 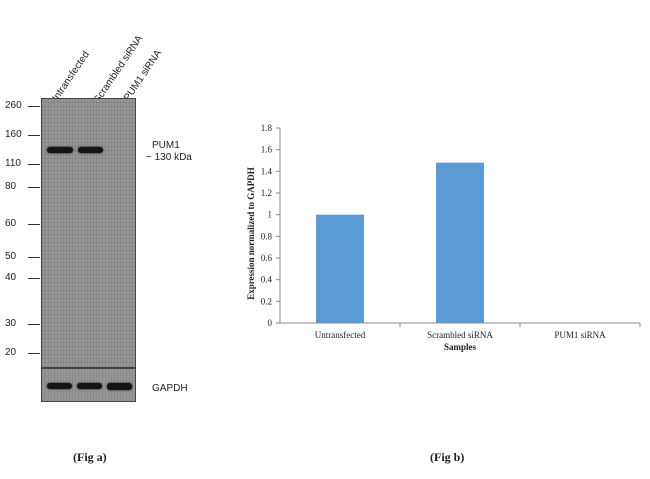 What do you see at coordinates (340, 335) in the screenshot?
I see `x-tick-label: Untransfected` at bounding box center [340, 335].